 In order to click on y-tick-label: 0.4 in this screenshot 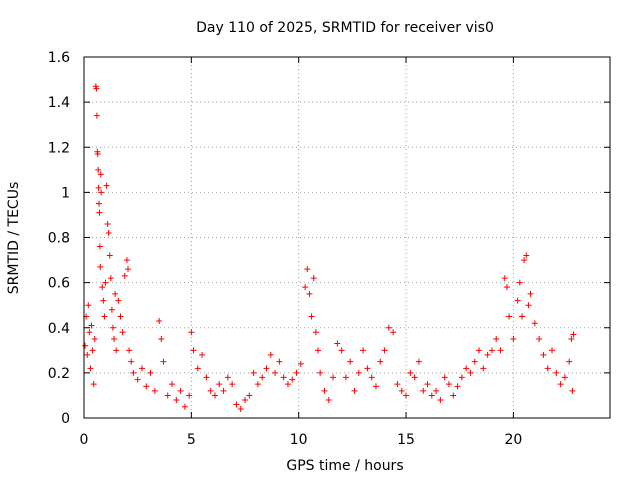, I will do `click(59, 329)`.